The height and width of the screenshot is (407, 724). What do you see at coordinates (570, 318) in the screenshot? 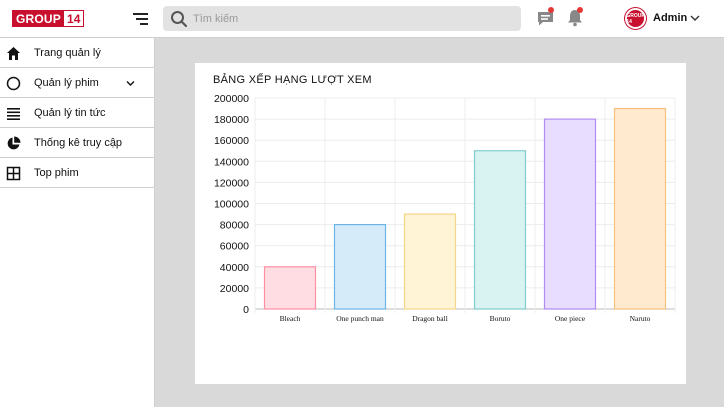
I see `x-tick-label: One piece` at bounding box center [570, 318].